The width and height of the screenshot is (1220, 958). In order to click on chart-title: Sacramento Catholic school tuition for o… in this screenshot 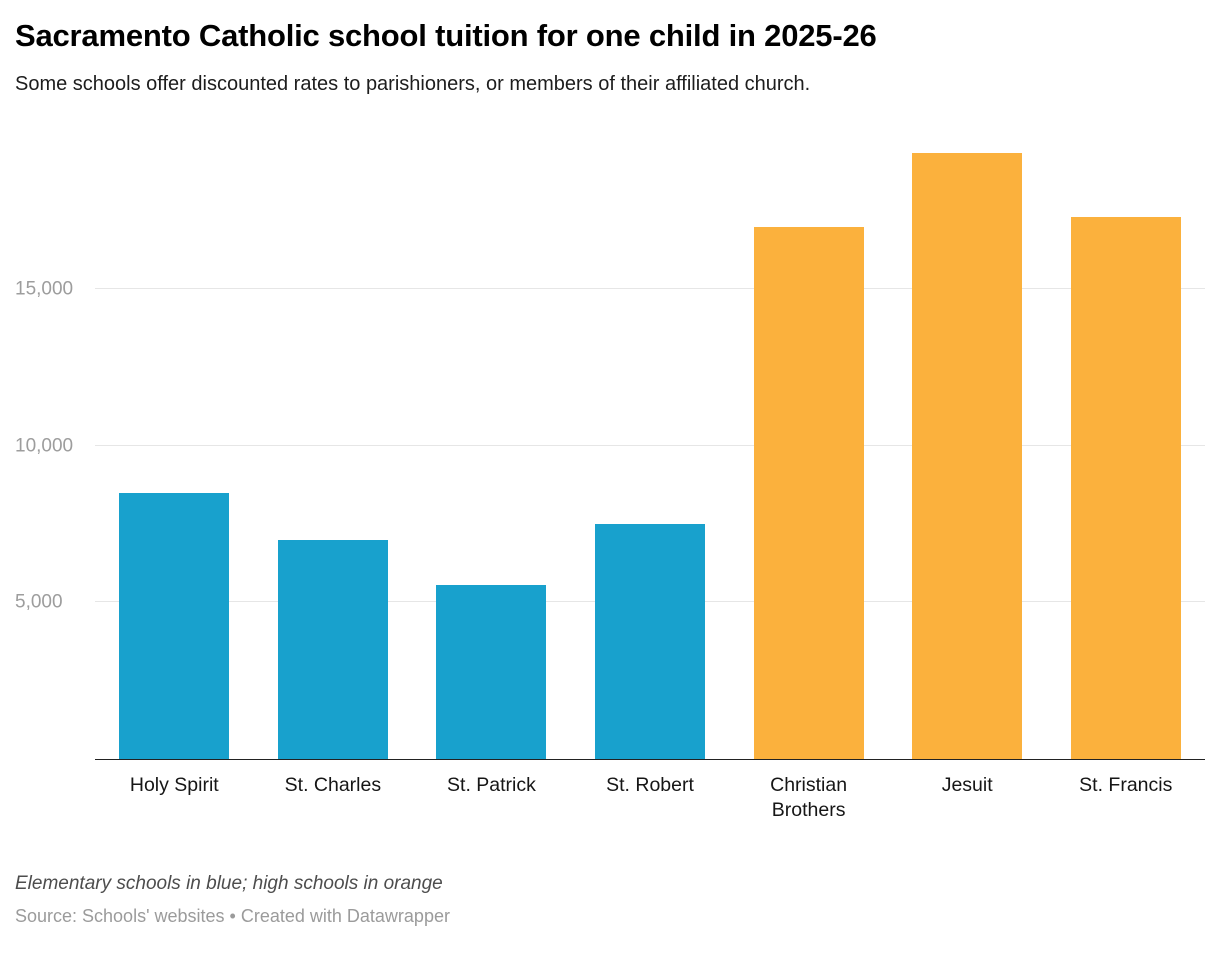, I will do `click(446, 35)`.